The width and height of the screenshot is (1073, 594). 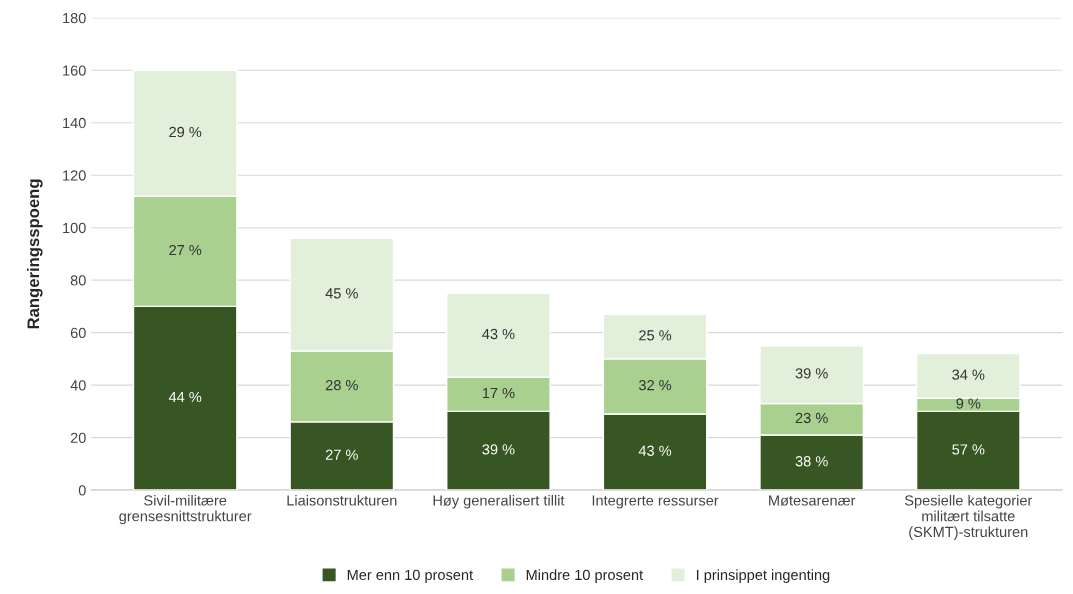 I want to click on y-tick-label: 120, so click(x=74, y=175).